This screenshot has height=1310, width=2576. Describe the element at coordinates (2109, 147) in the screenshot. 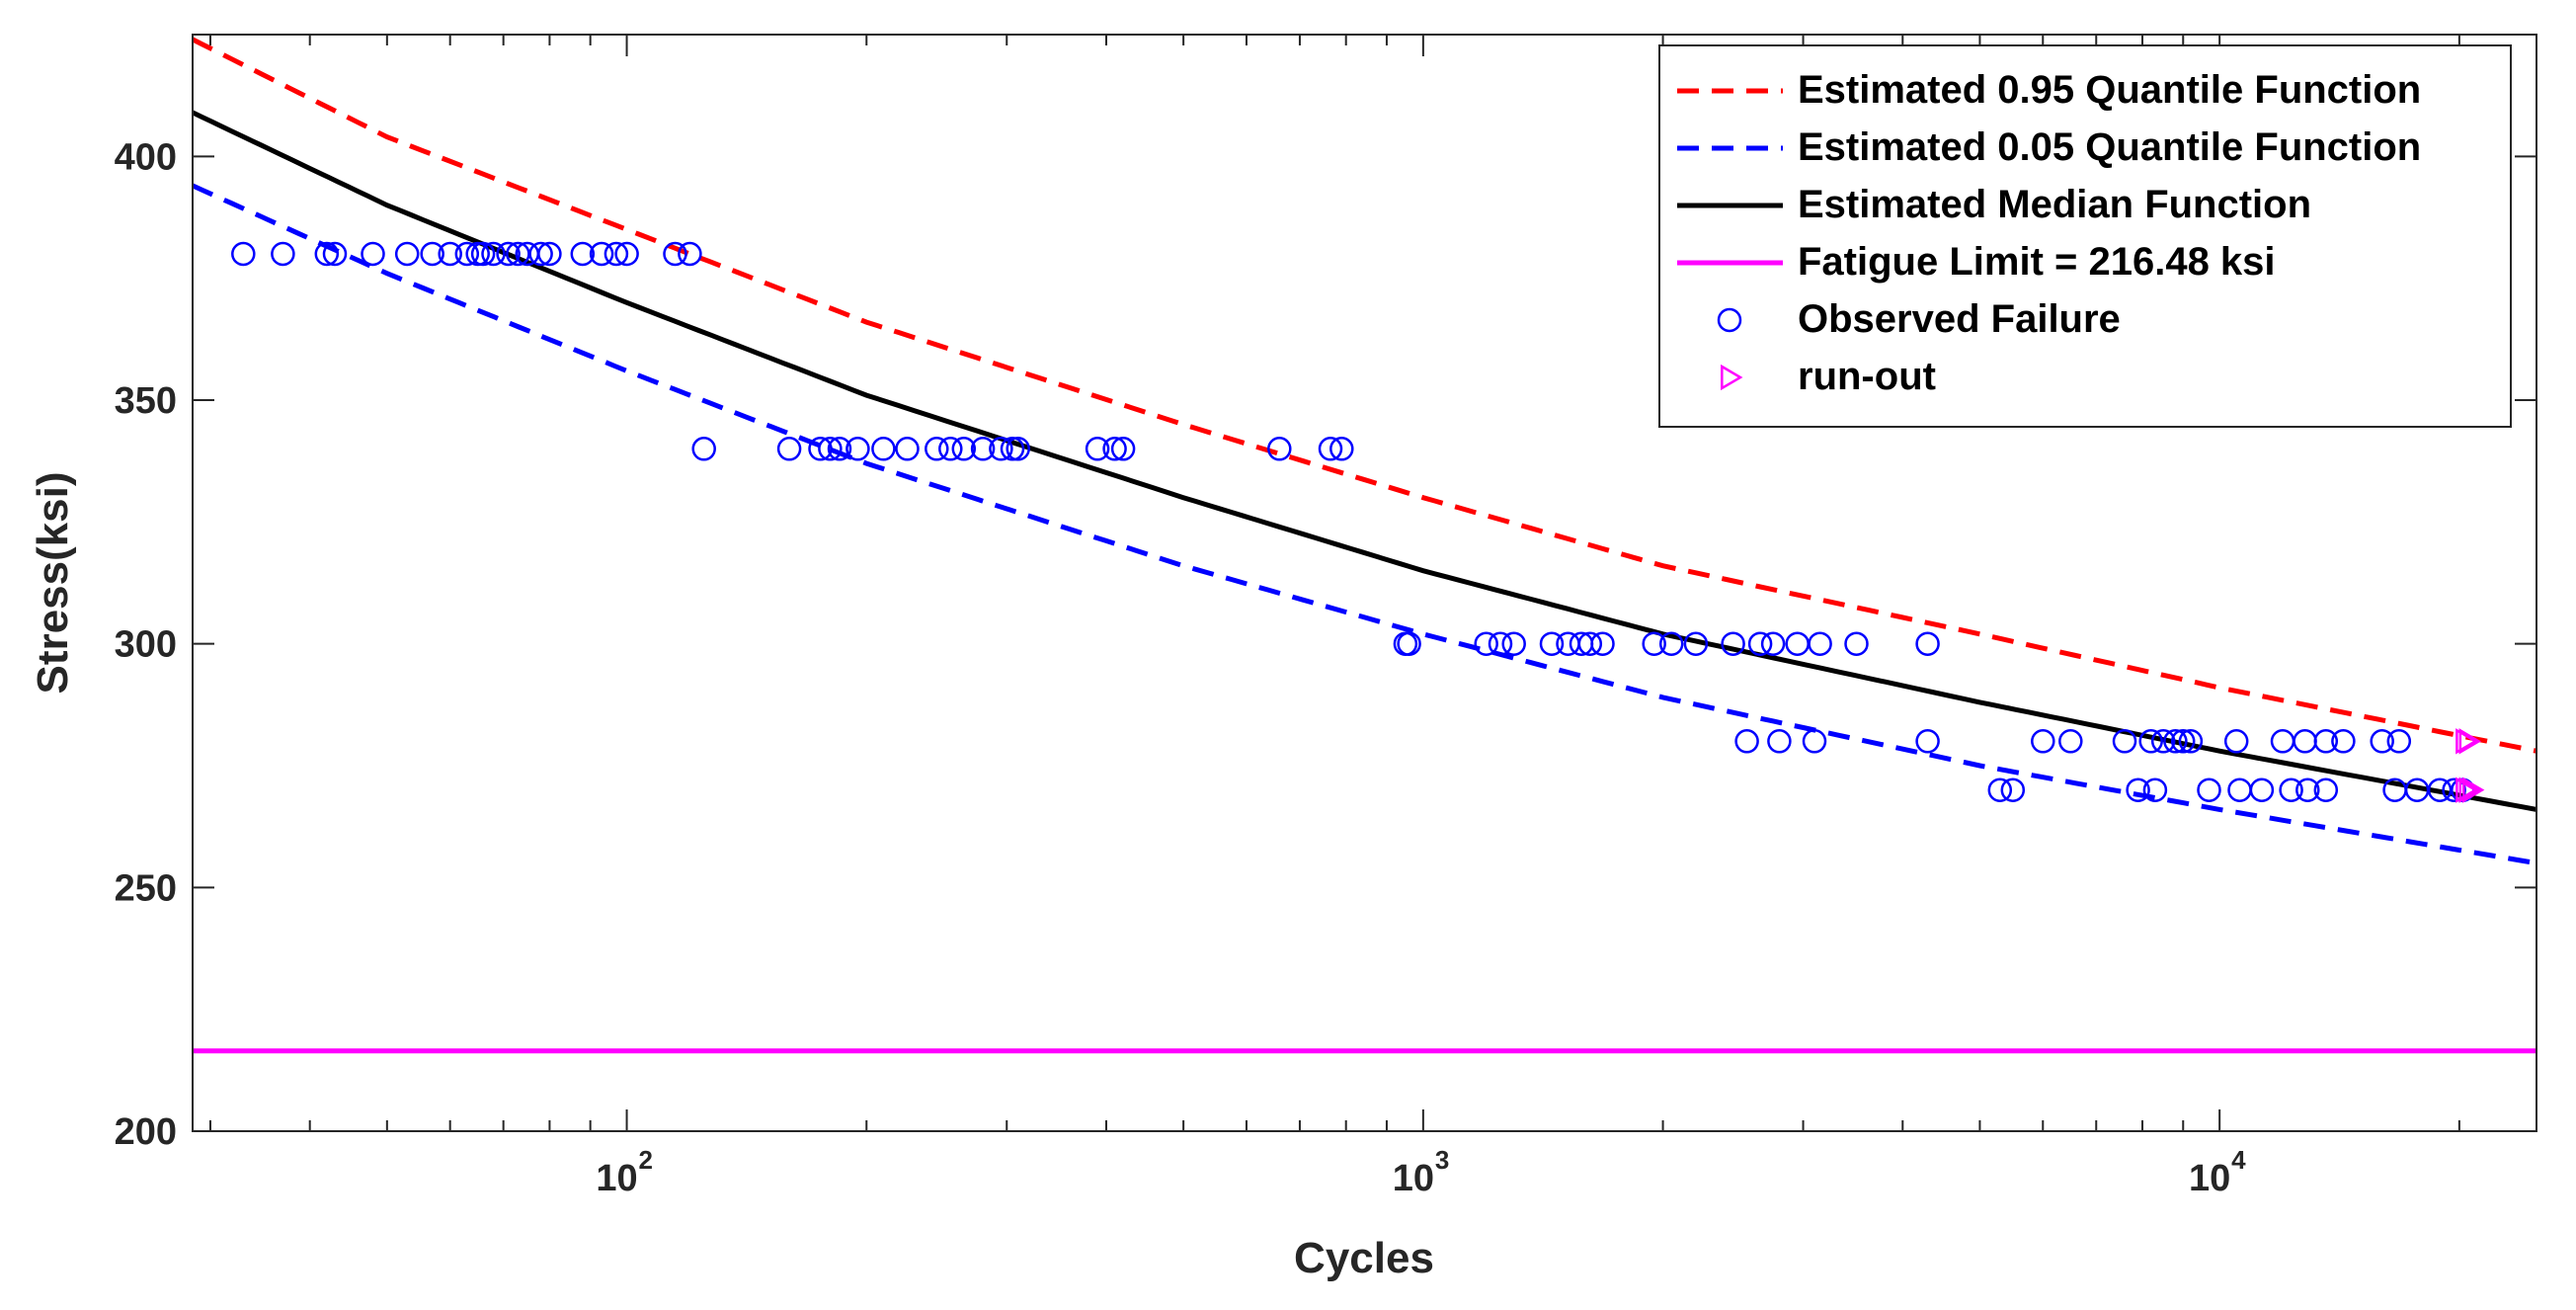

I see `legend-label: Estimated 0.05 Quantile Function` at that location.